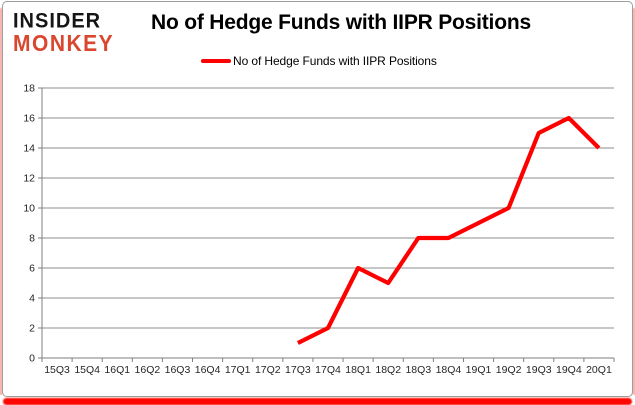 Image resolution: width=635 pixels, height=405 pixels. I want to click on logo-monkey-text: MONKEY, so click(64, 44).